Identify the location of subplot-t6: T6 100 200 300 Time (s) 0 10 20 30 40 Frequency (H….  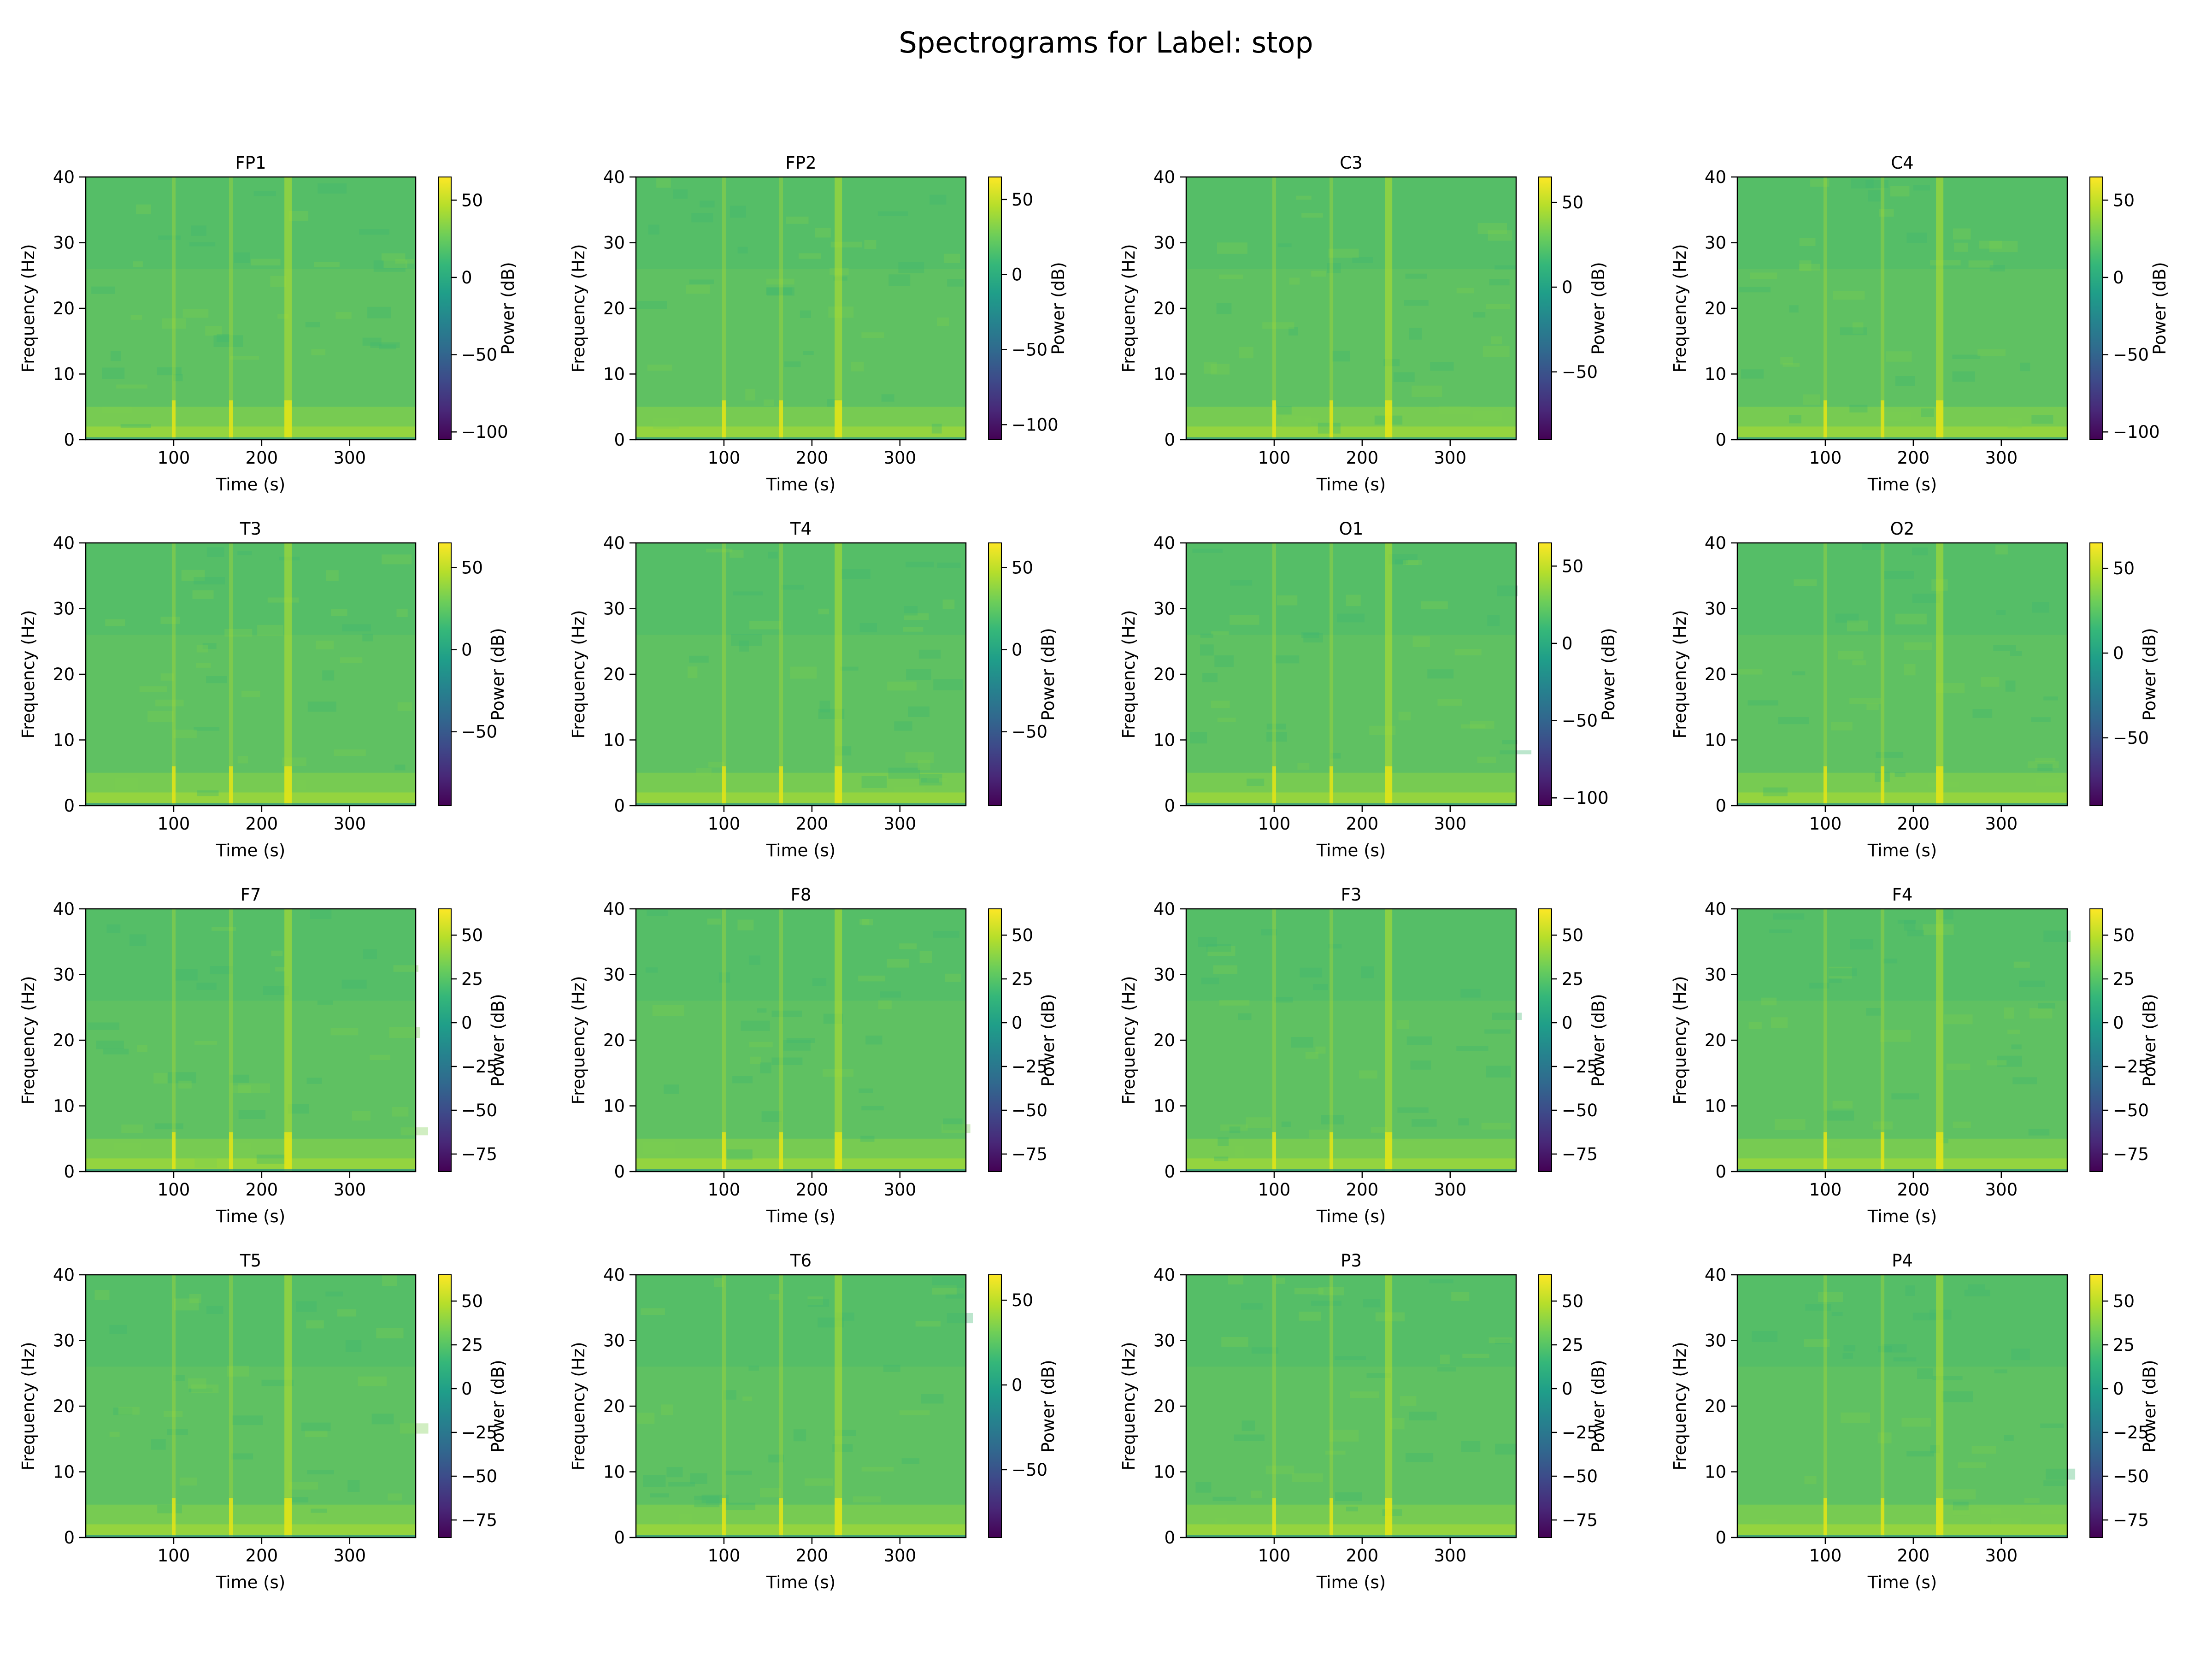
(813, 1421).